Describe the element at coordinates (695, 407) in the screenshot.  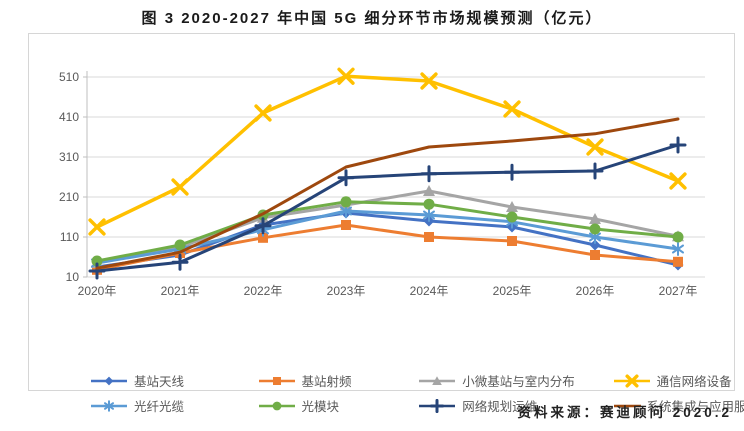
I see `legend-label: 系统集成与应用服务` at that location.